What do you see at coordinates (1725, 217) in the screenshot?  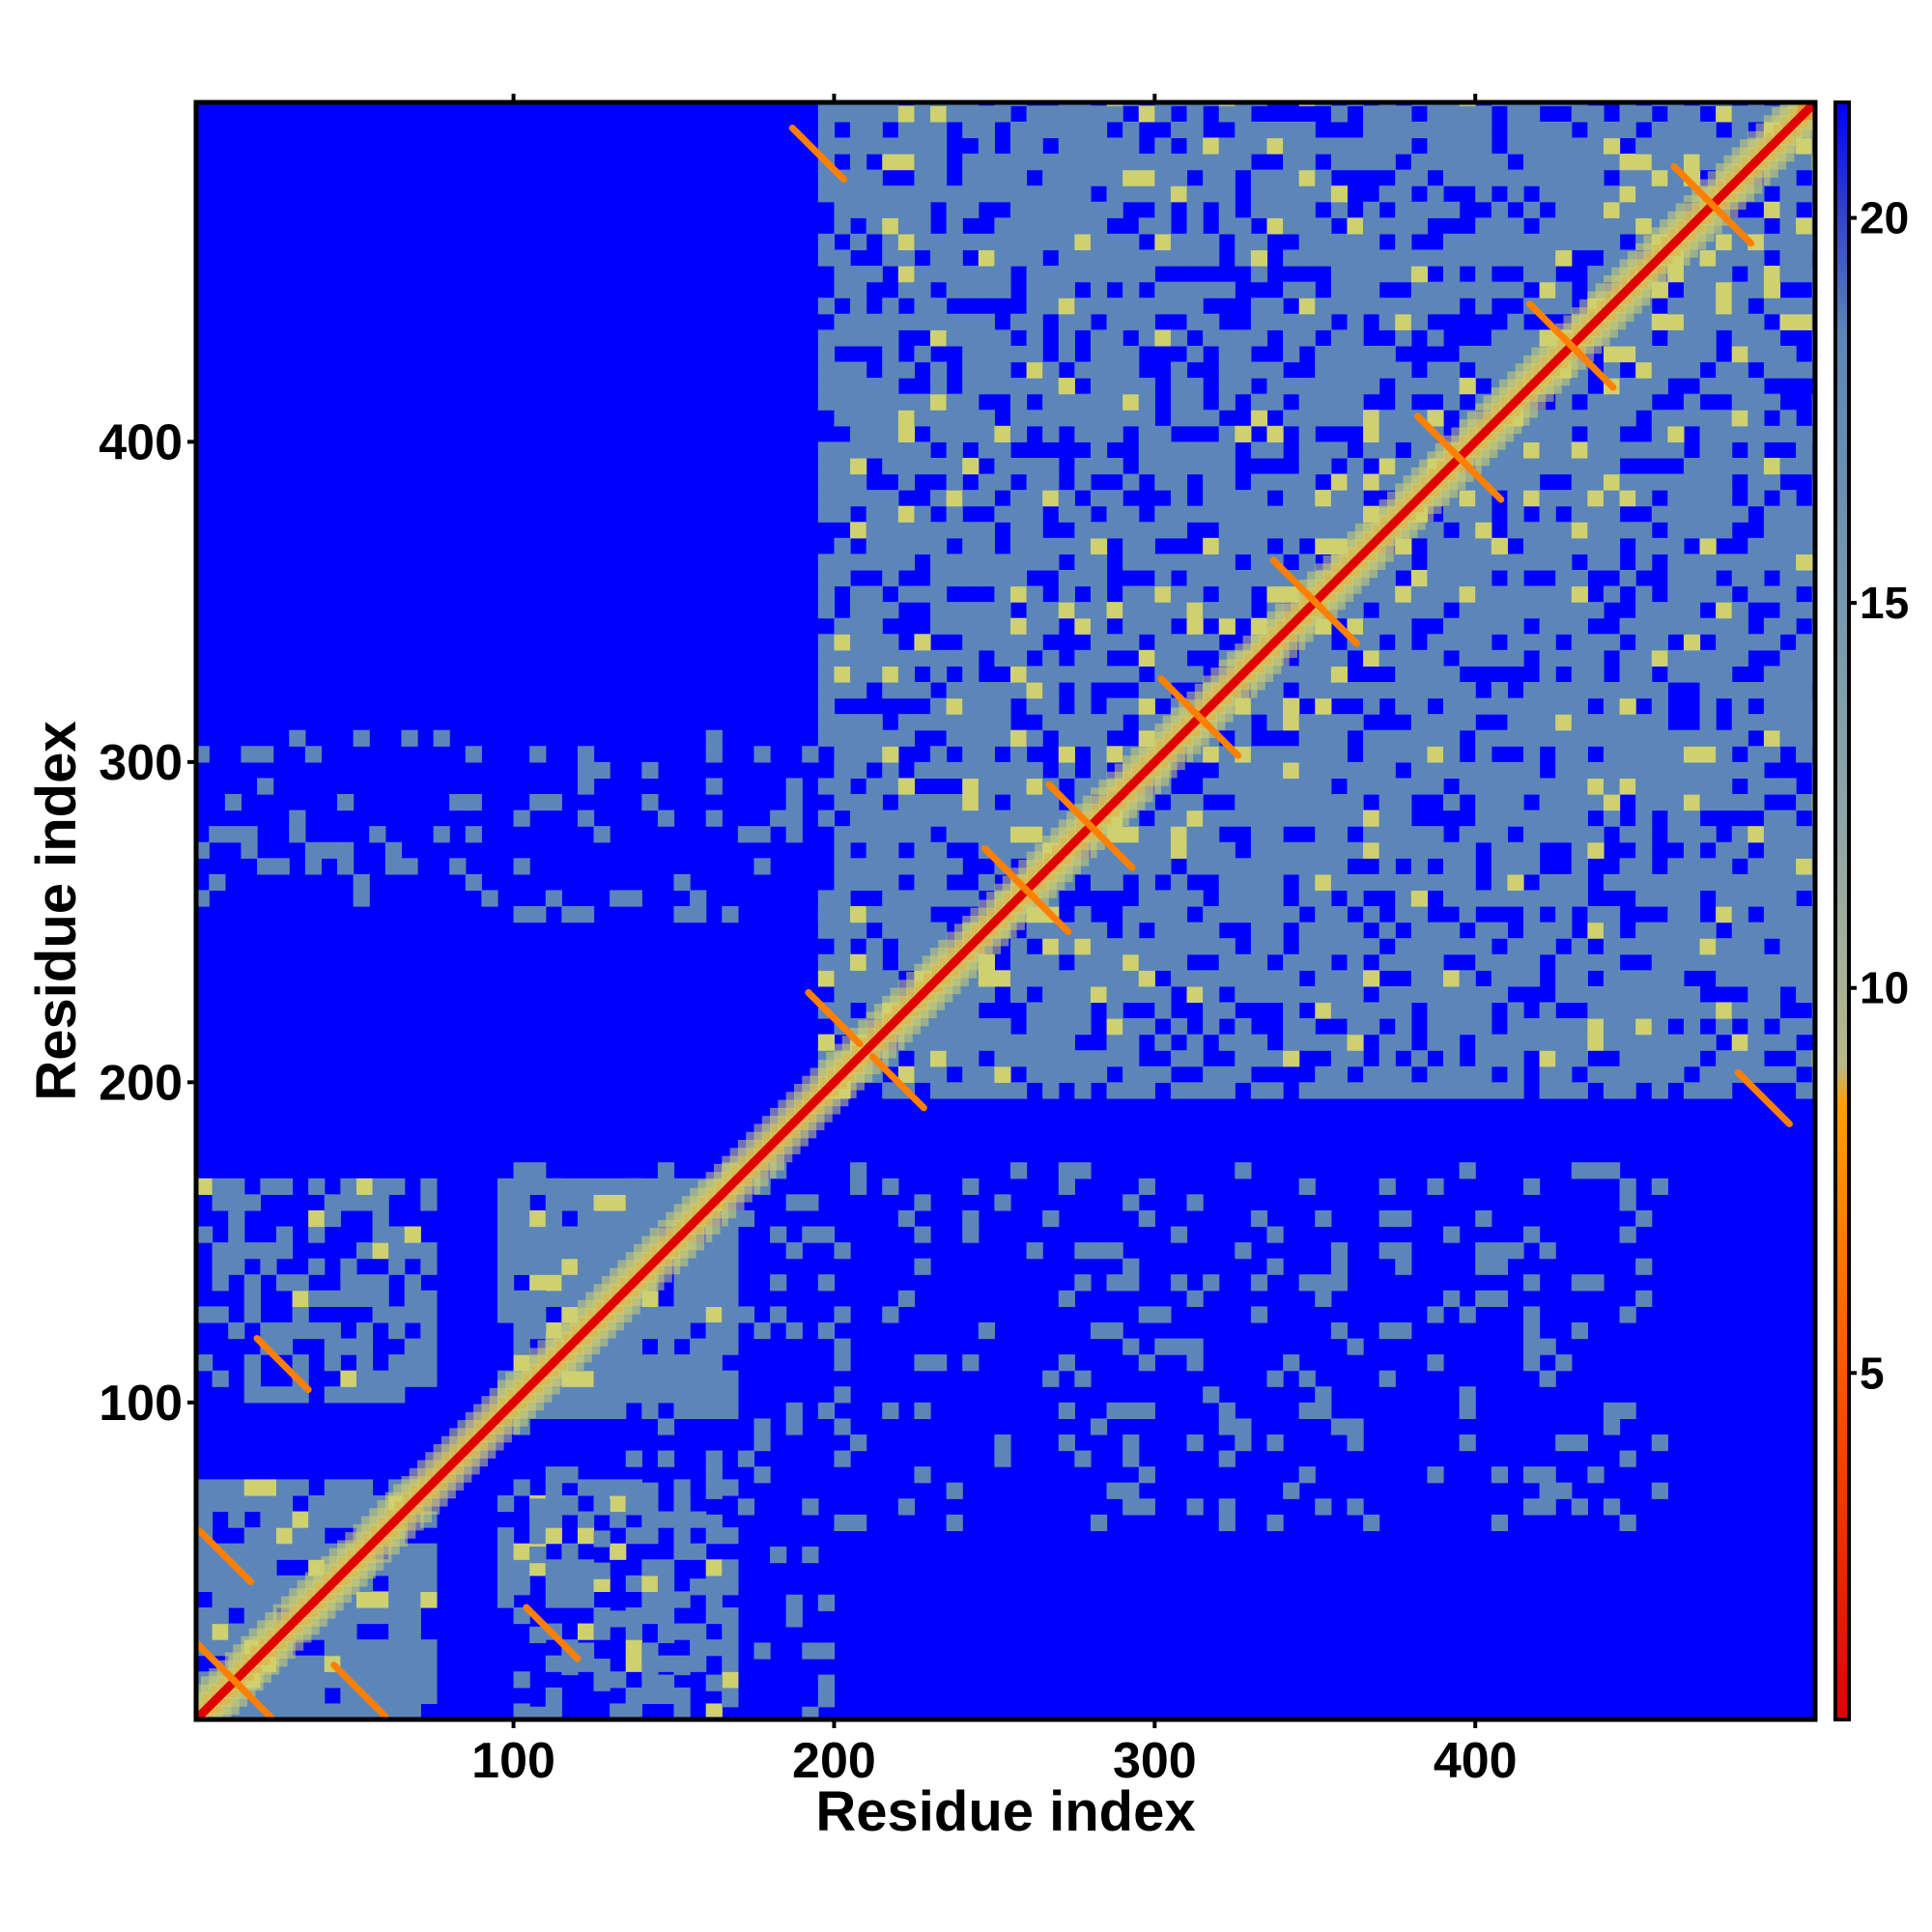 I see `hairpin-contact` at bounding box center [1725, 217].